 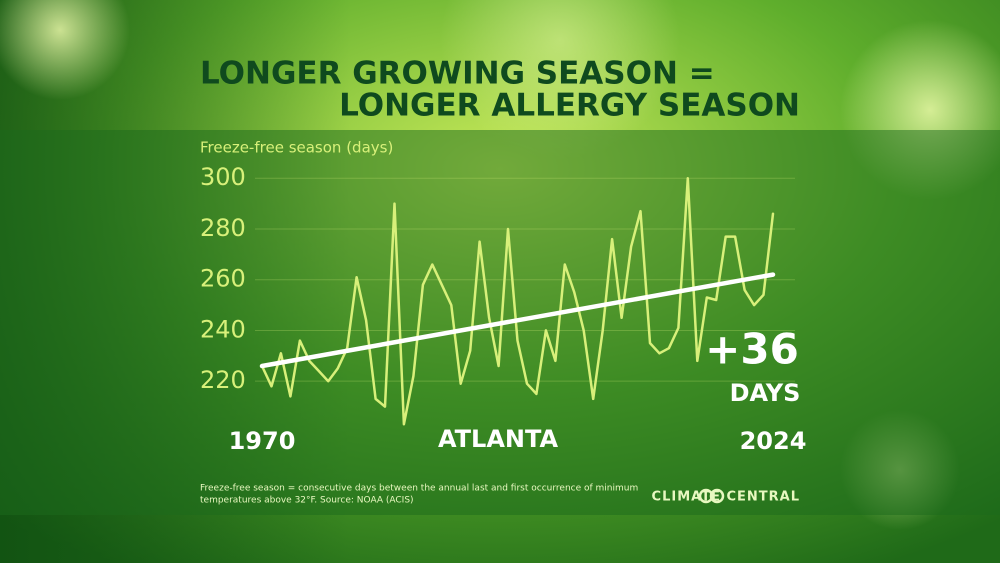 I want to click on y-tick-label: 300, so click(x=223, y=177).